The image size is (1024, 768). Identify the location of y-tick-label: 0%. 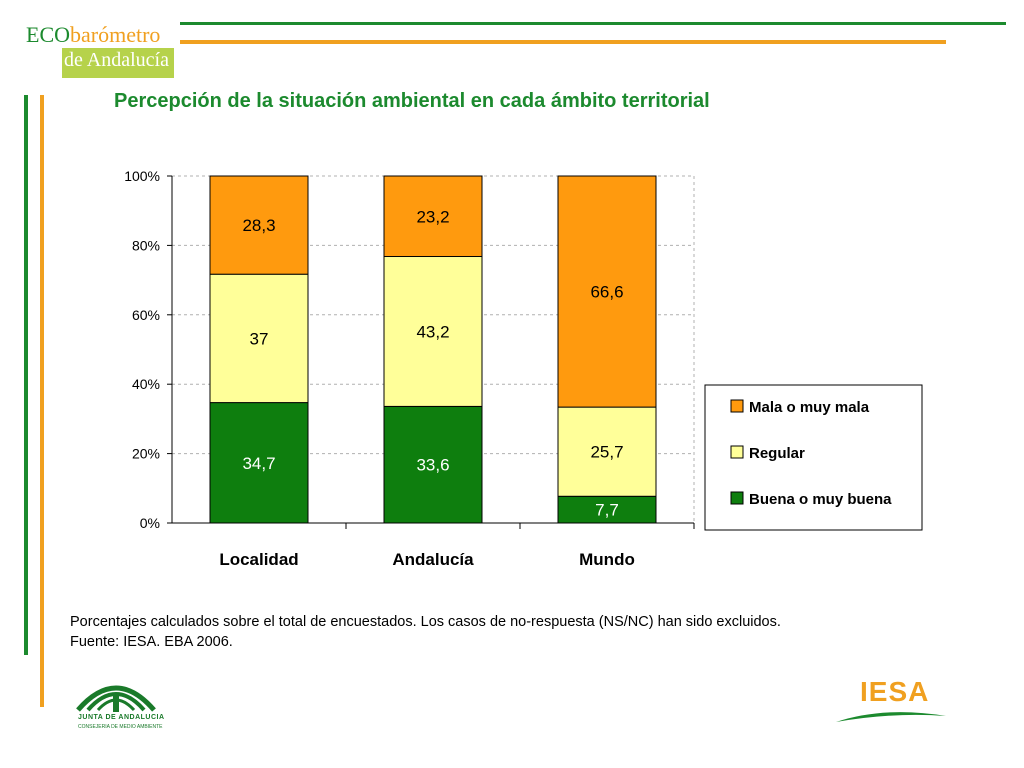
(150, 523).